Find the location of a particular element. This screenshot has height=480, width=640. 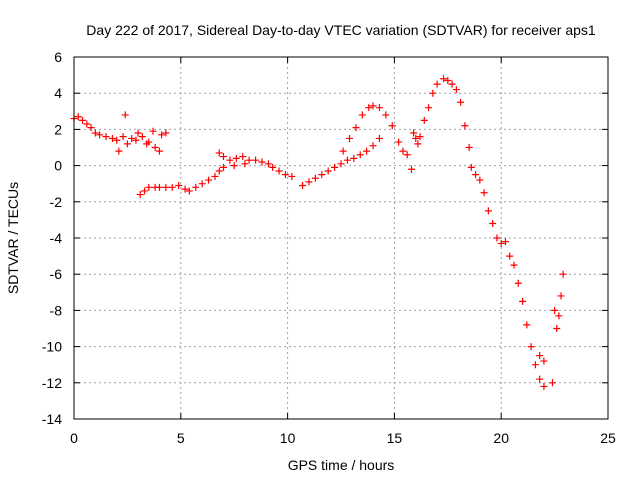

y-tick-label: -6 is located at coordinates (56, 274).